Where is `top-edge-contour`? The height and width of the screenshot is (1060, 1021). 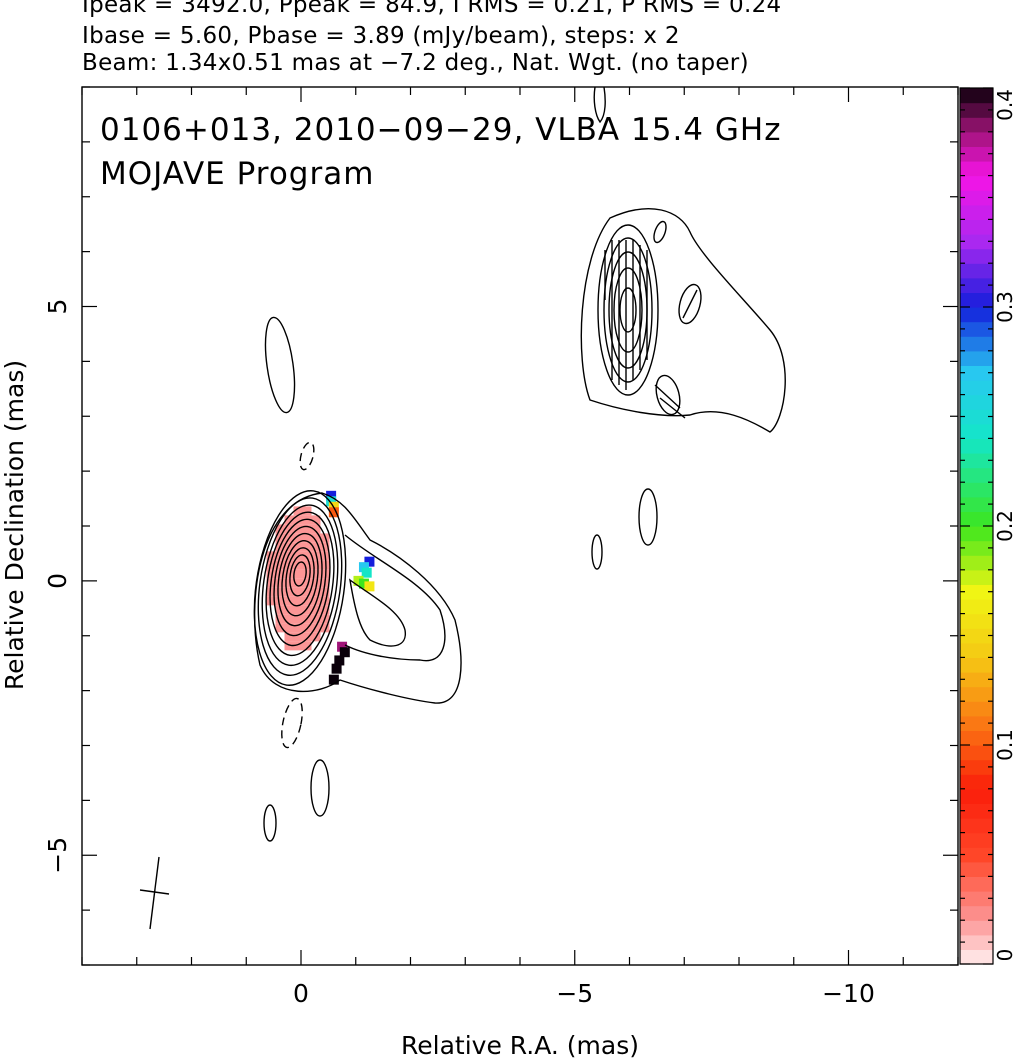
top-edge-contour is located at coordinates (599, 105).